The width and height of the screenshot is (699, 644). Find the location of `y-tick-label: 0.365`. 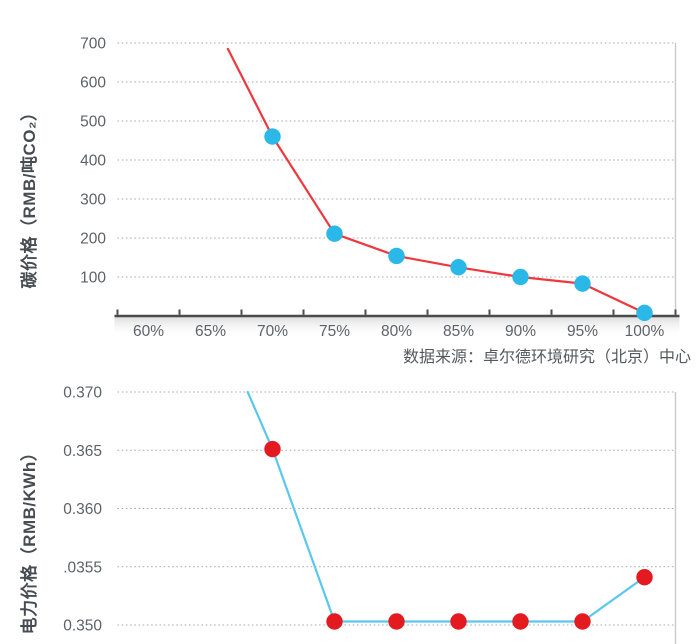

y-tick-label: 0.365 is located at coordinates (82, 451).